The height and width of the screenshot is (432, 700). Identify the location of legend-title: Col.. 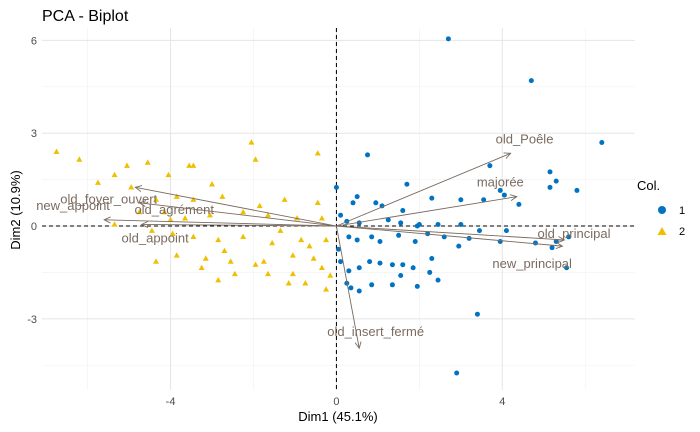
(648, 185).